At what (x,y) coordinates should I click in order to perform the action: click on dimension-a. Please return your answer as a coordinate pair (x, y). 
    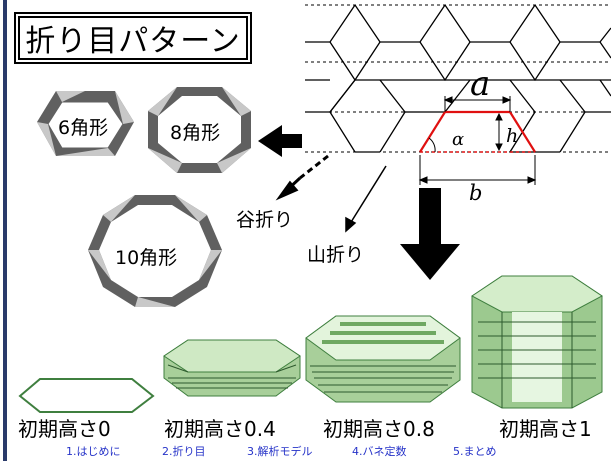
    Looking at the image, I should click on (477, 104).